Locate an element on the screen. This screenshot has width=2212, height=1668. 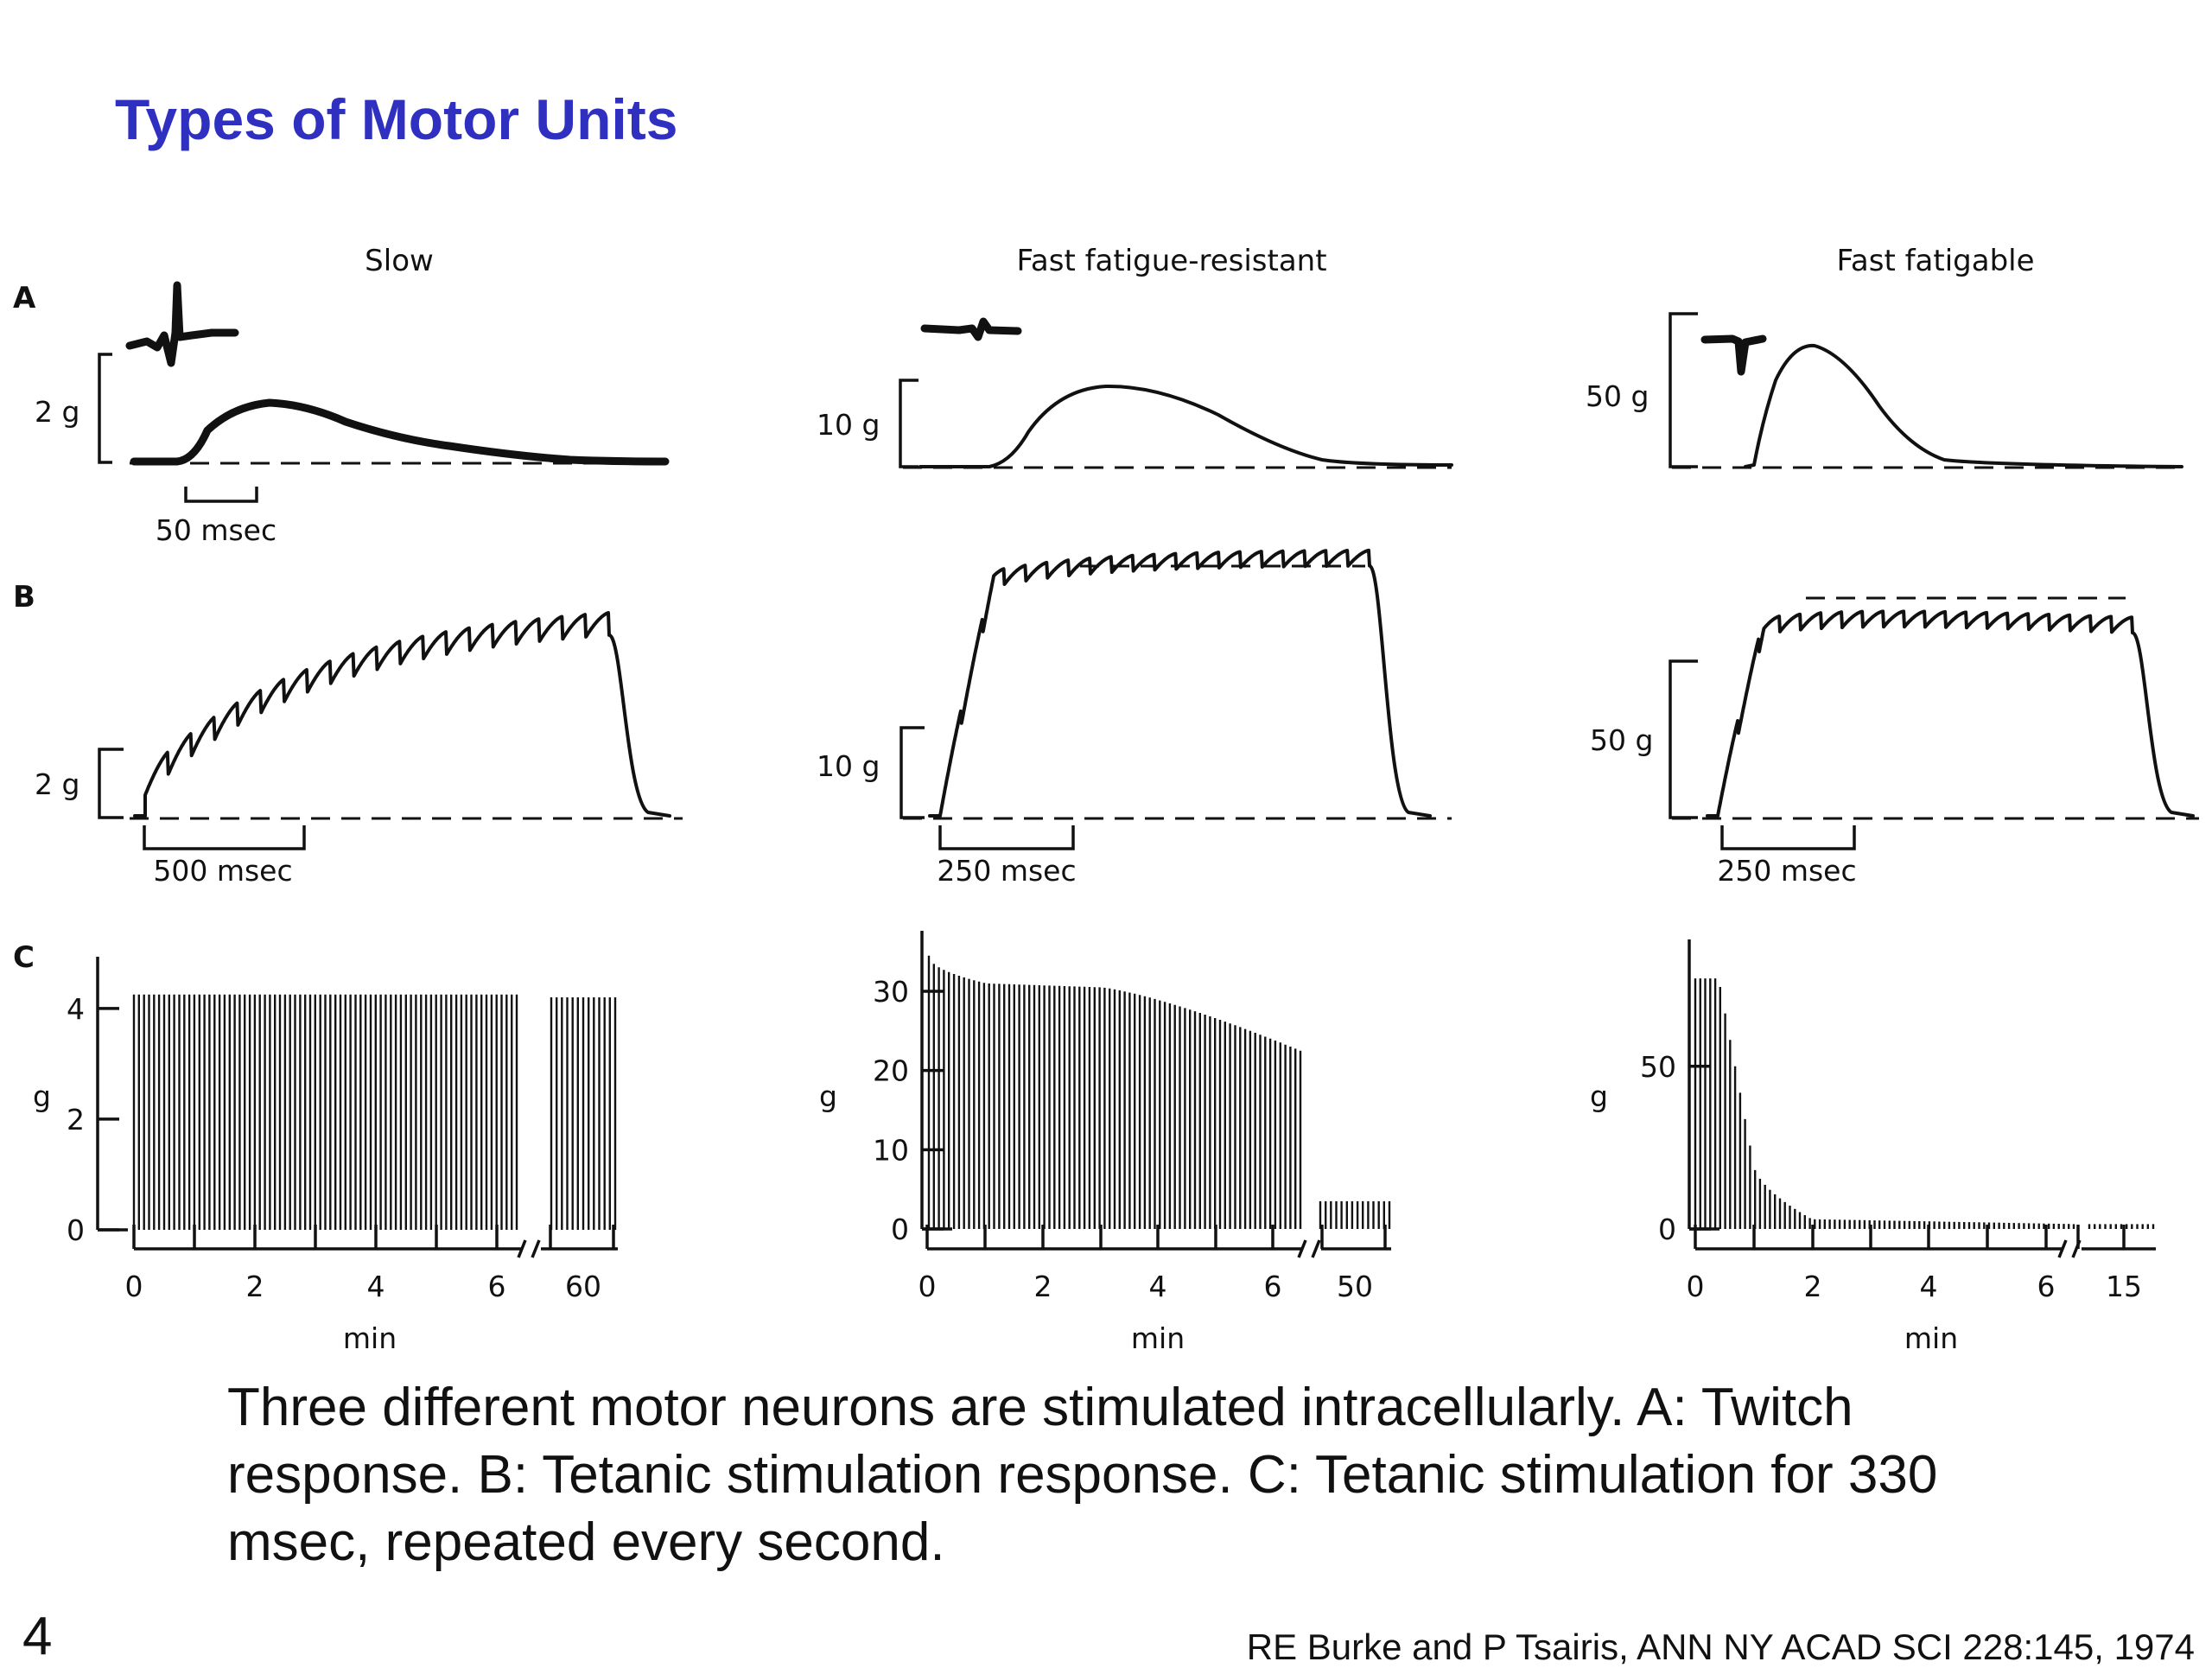
fatigue-chart-slow: 0 2 4 g 0 2 4 6 60 min is located at coordinates (325, 1152).